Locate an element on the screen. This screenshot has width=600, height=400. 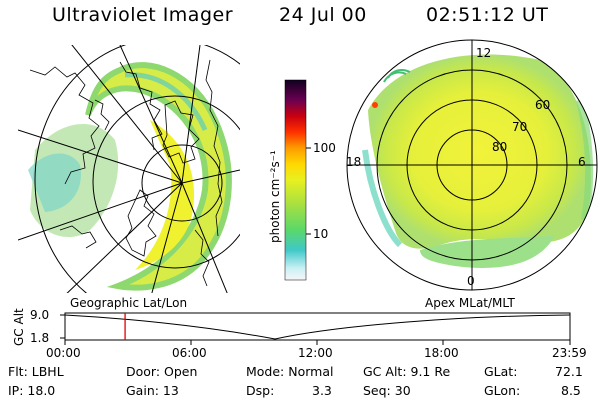
gain-param: Gain: 13 is located at coordinates (152, 390).